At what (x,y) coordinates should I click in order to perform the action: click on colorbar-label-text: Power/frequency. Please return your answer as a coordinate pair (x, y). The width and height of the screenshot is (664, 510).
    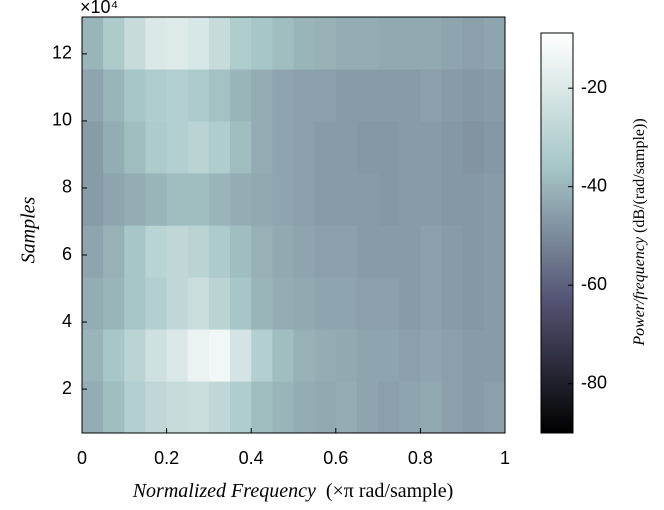
    Looking at the image, I should click on (639, 291).